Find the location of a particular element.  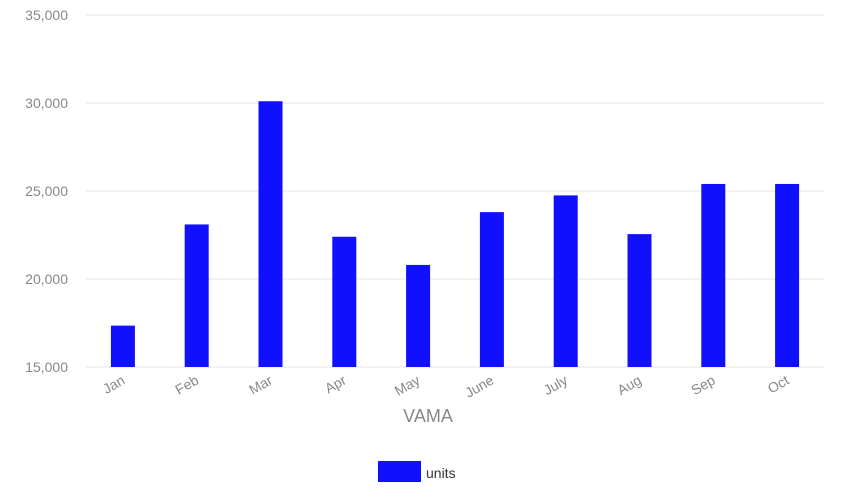

bar-july is located at coordinates (565, 281).